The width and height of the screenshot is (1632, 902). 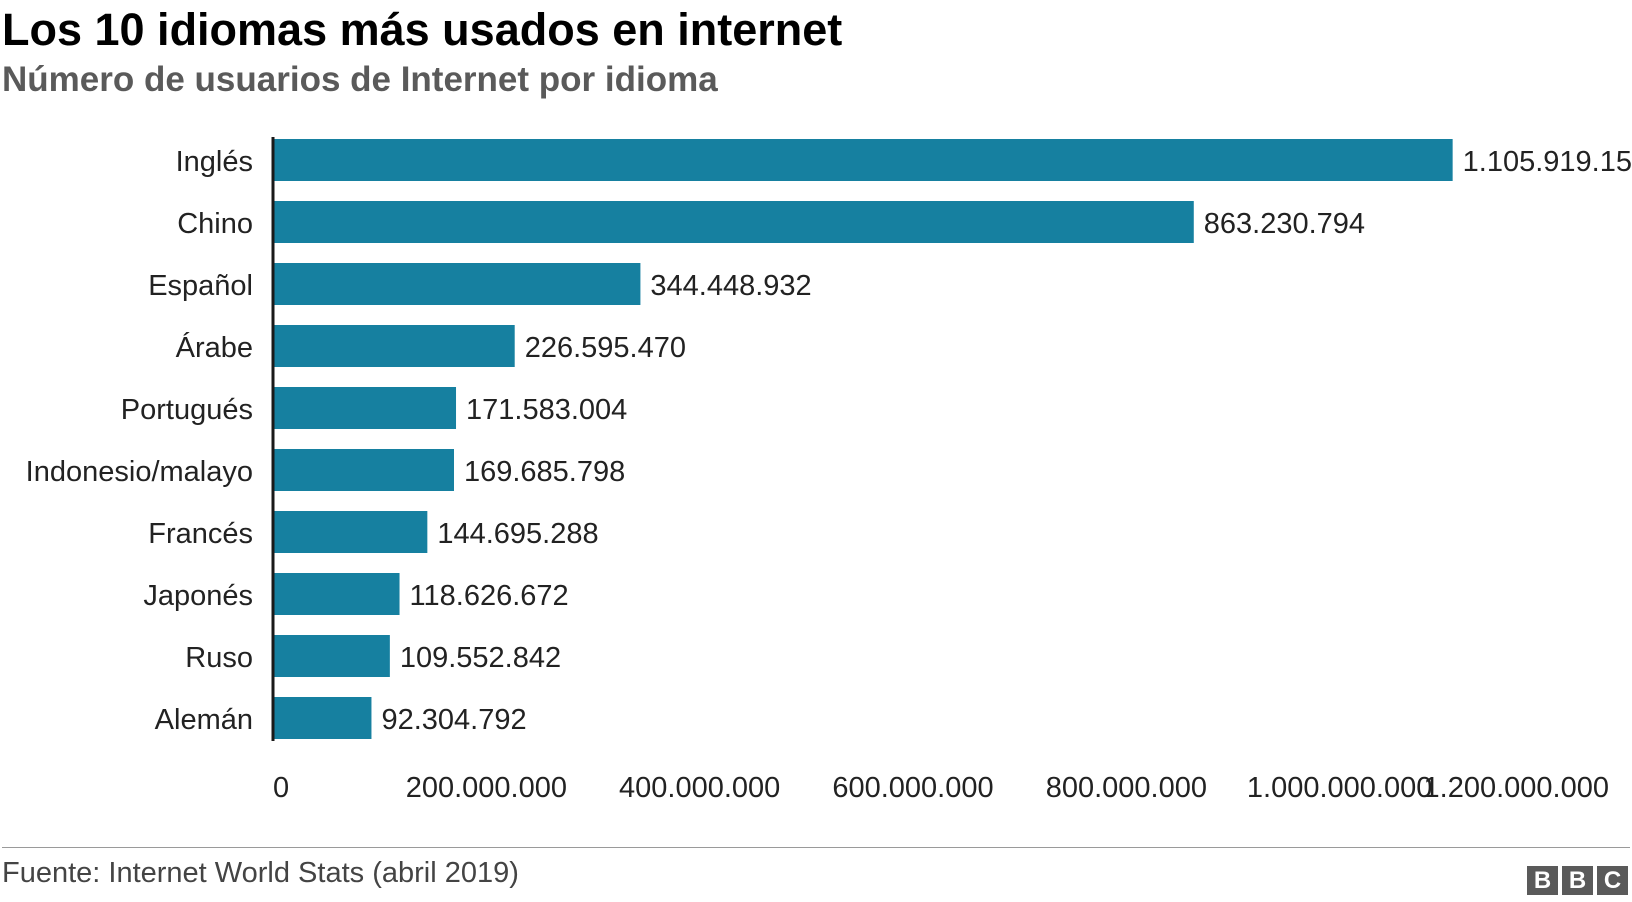 I want to click on value-label: 344.448.932, so click(x=730, y=286).